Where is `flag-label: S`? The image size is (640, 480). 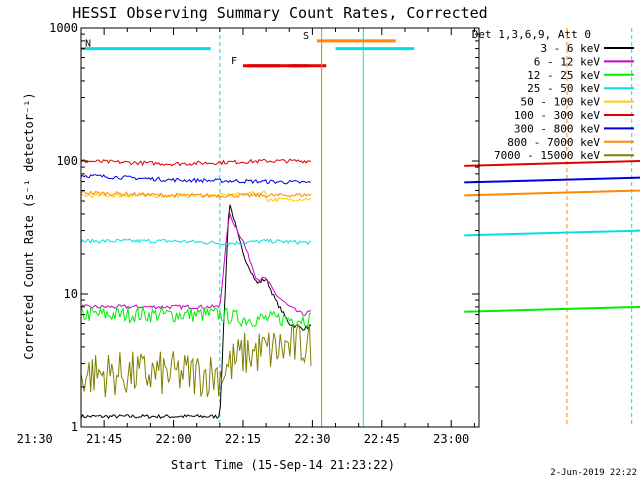 flag-label: S is located at coordinates (306, 36).